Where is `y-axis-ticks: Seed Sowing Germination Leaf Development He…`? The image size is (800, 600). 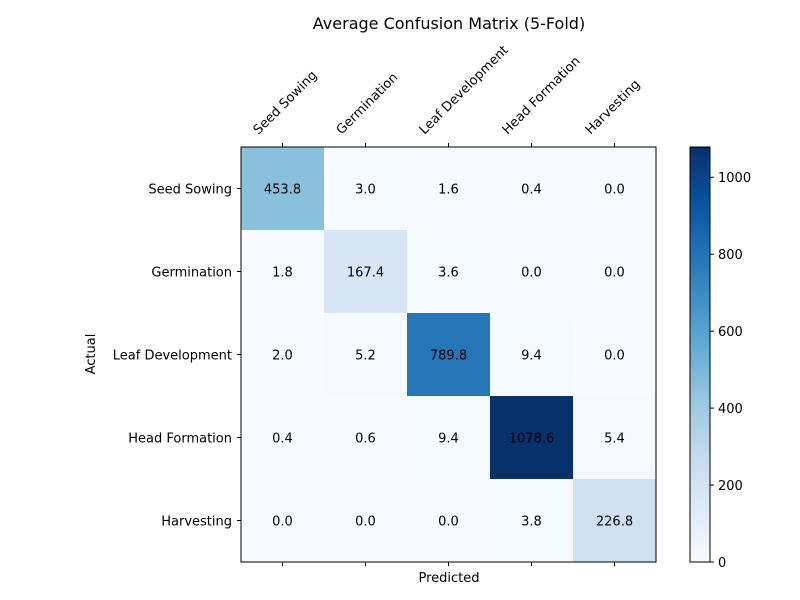
y-axis-ticks: Seed Sowing Germination Leaf Development He… is located at coordinates (177, 356).